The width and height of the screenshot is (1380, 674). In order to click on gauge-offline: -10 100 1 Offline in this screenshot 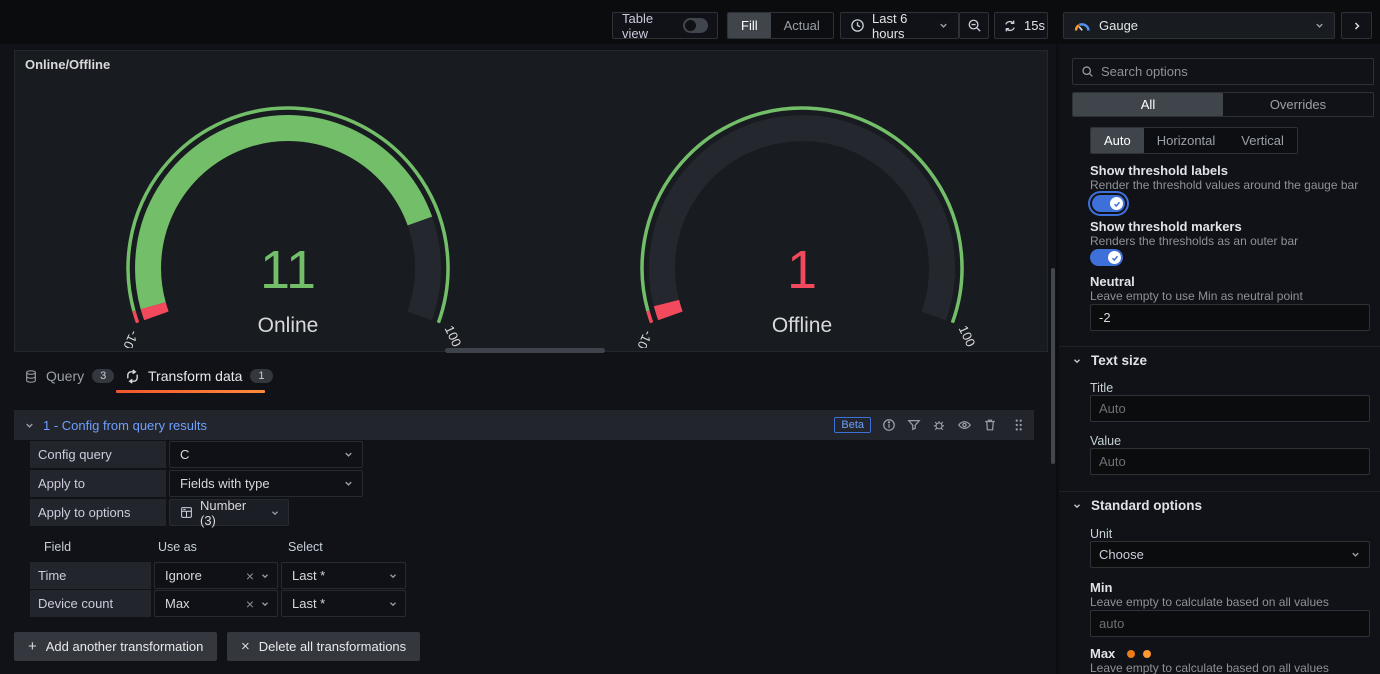, I will do `click(806, 227)`.